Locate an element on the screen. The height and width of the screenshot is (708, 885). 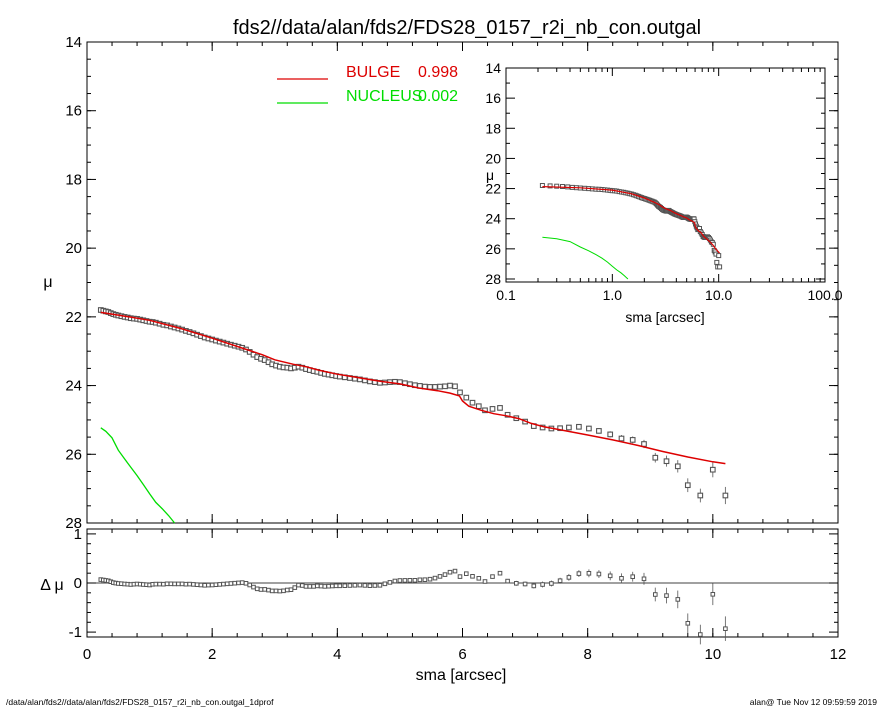
inset-ytick-label: 20 is located at coordinates (493, 158).